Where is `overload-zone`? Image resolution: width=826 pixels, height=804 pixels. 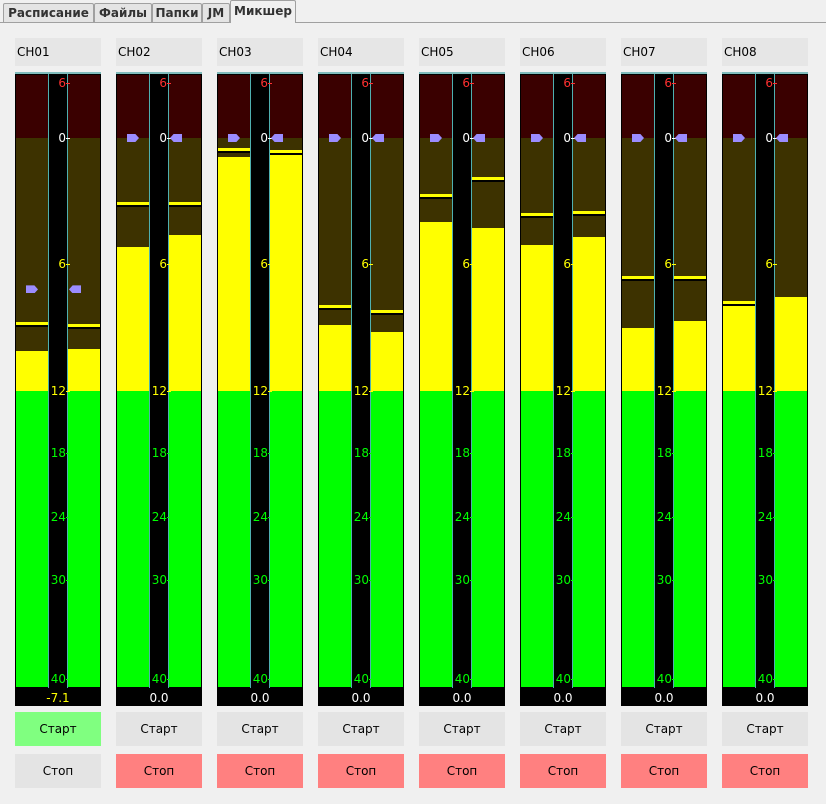
overload-zone is located at coordinates (791, 106).